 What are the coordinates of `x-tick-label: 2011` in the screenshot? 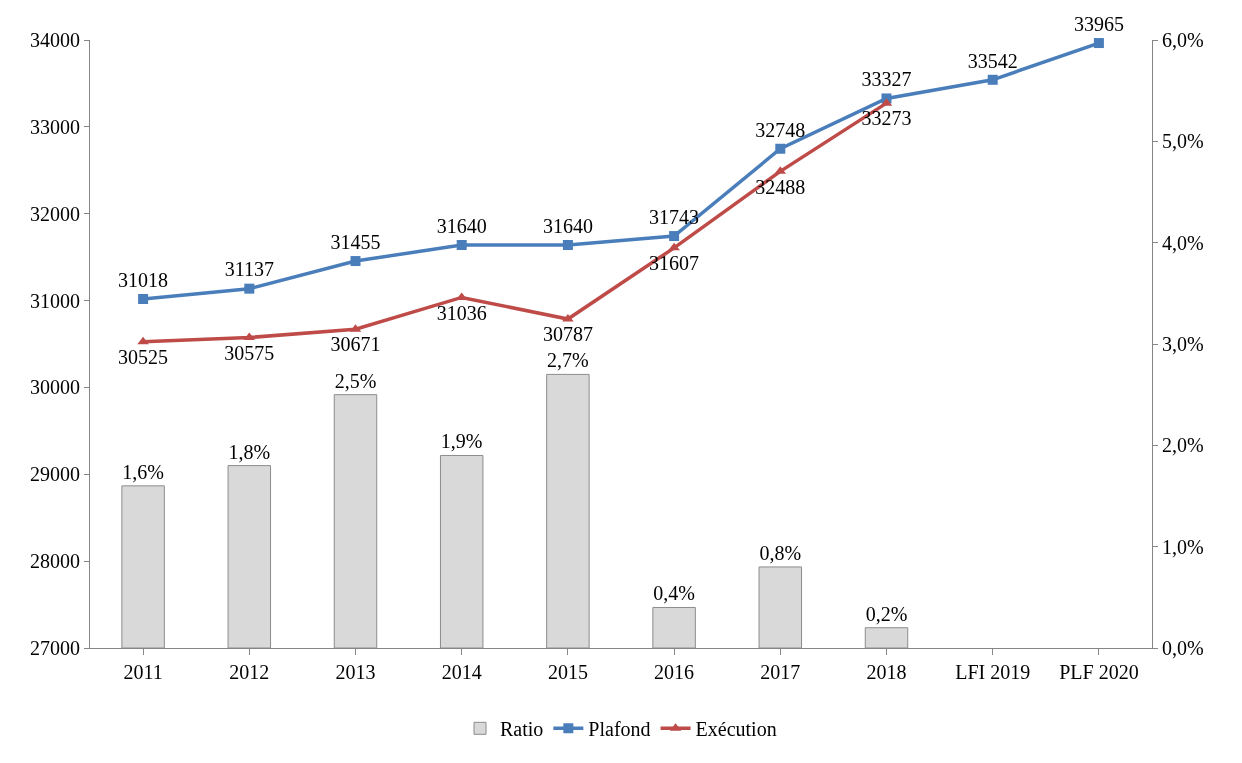 It's located at (143, 672).